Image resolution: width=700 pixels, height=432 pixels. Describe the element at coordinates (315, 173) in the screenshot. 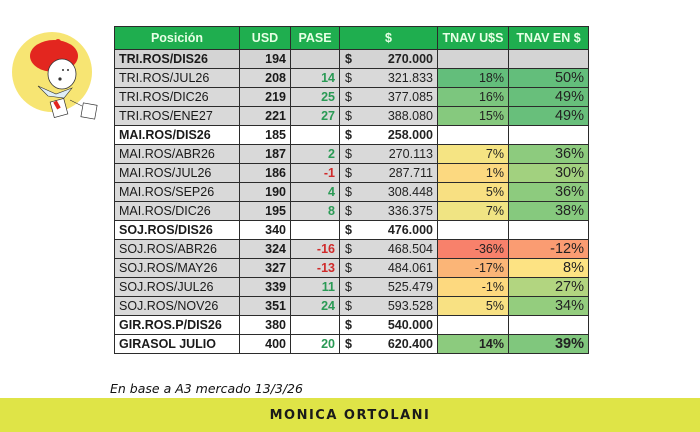

I see `cell-pase: -1` at that location.